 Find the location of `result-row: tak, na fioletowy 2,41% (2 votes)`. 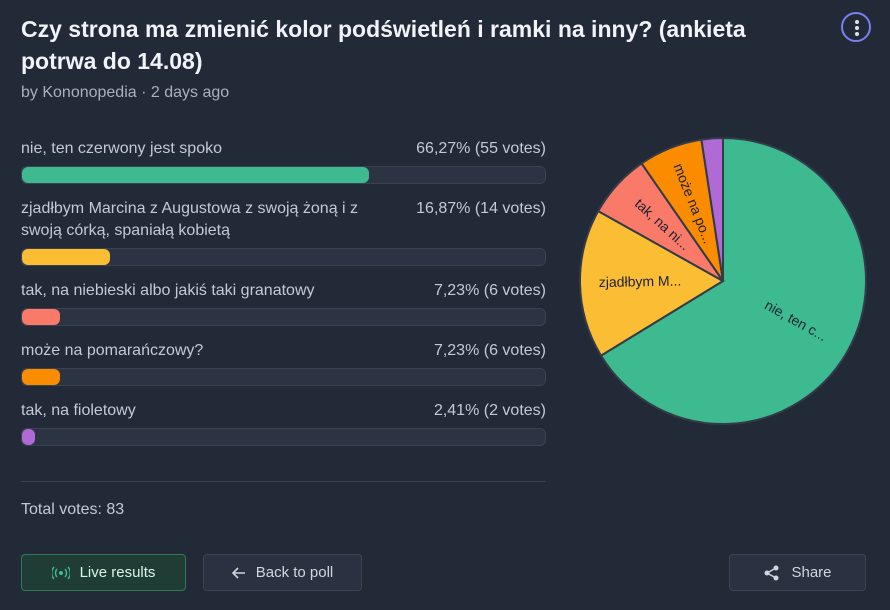

result-row: tak, na fioletowy 2,41% (2 votes) is located at coordinates (283, 423).